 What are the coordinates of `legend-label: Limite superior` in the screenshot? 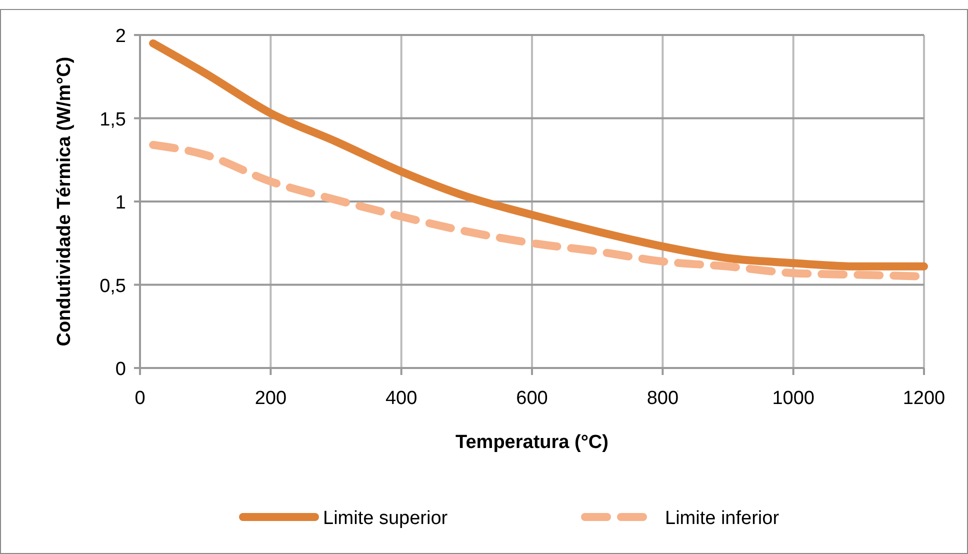 It's located at (385, 518).